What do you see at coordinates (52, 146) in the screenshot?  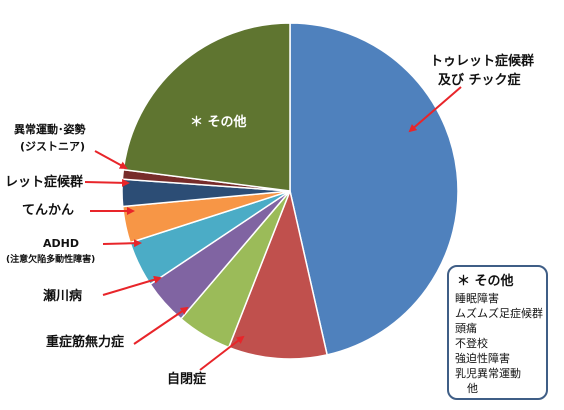 I see `label-dystonia-line2: (ジストニア)` at bounding box center [52, 146].